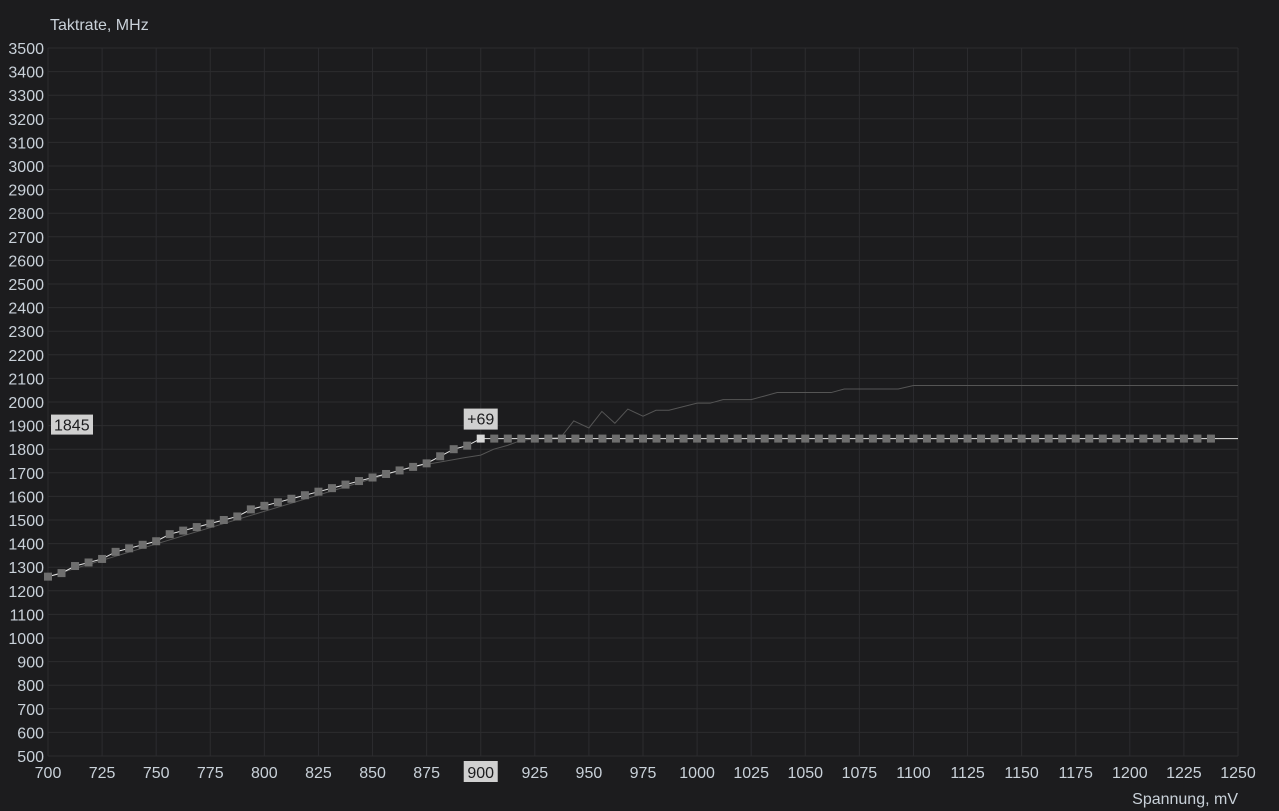 The width and height of the screenshot is (1279, 811). Describe the element at coordinates (480, 438) in the screenshot. I see `selected-curve-point` at that location.